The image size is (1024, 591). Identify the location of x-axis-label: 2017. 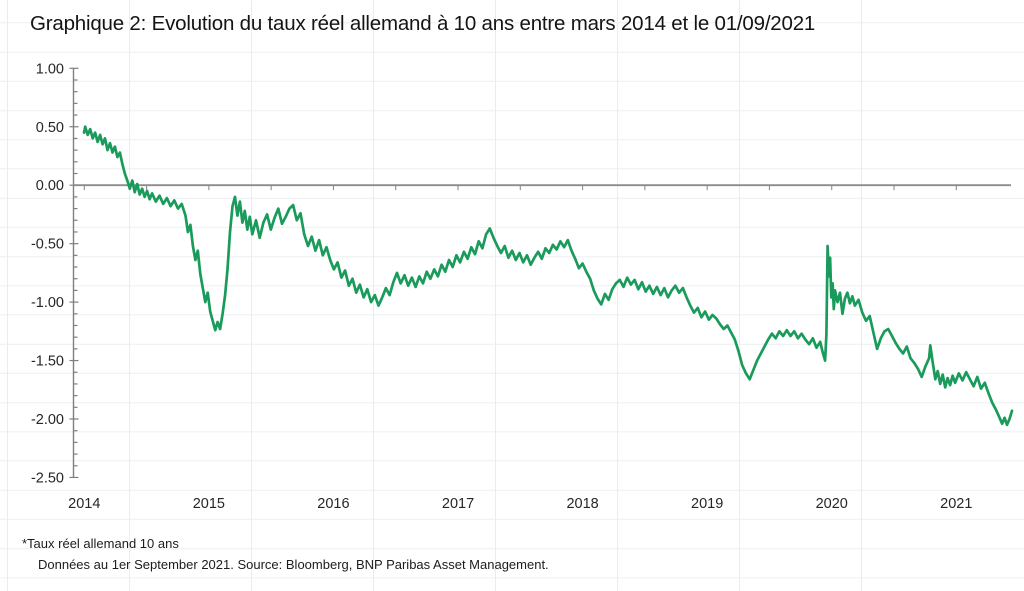
(458, 504).